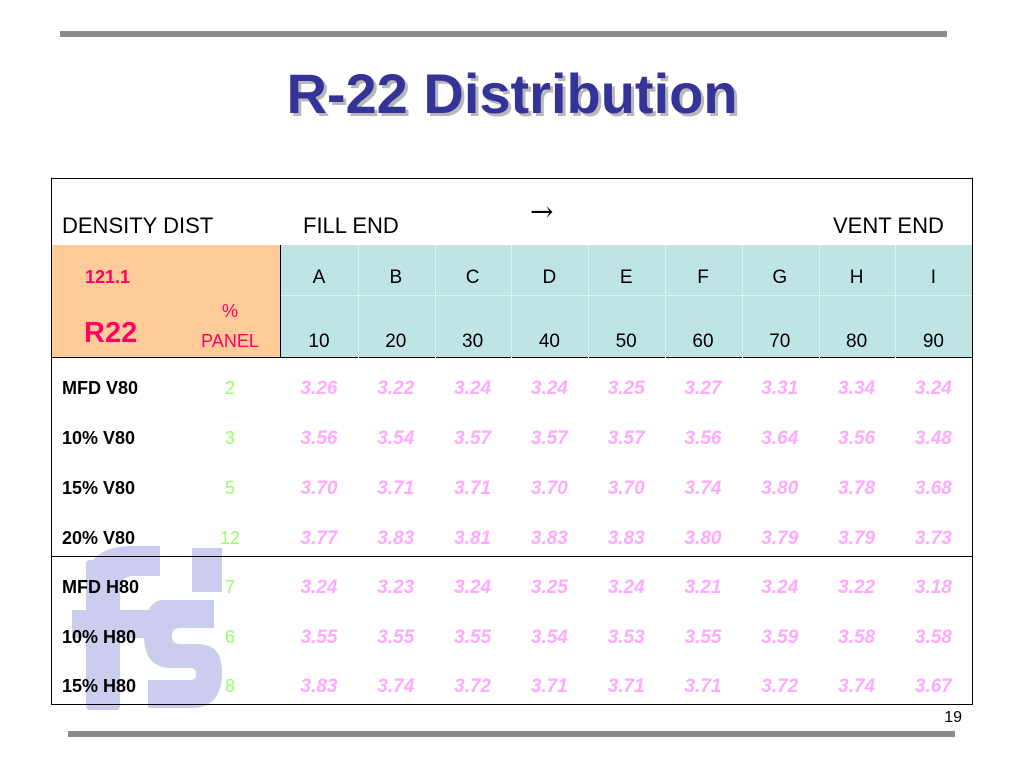 This screenshot has height=768, width=1024. Describe the element at coordinates (933, 488) in the screenshot. I see `table-cell: 3.68` at that location.